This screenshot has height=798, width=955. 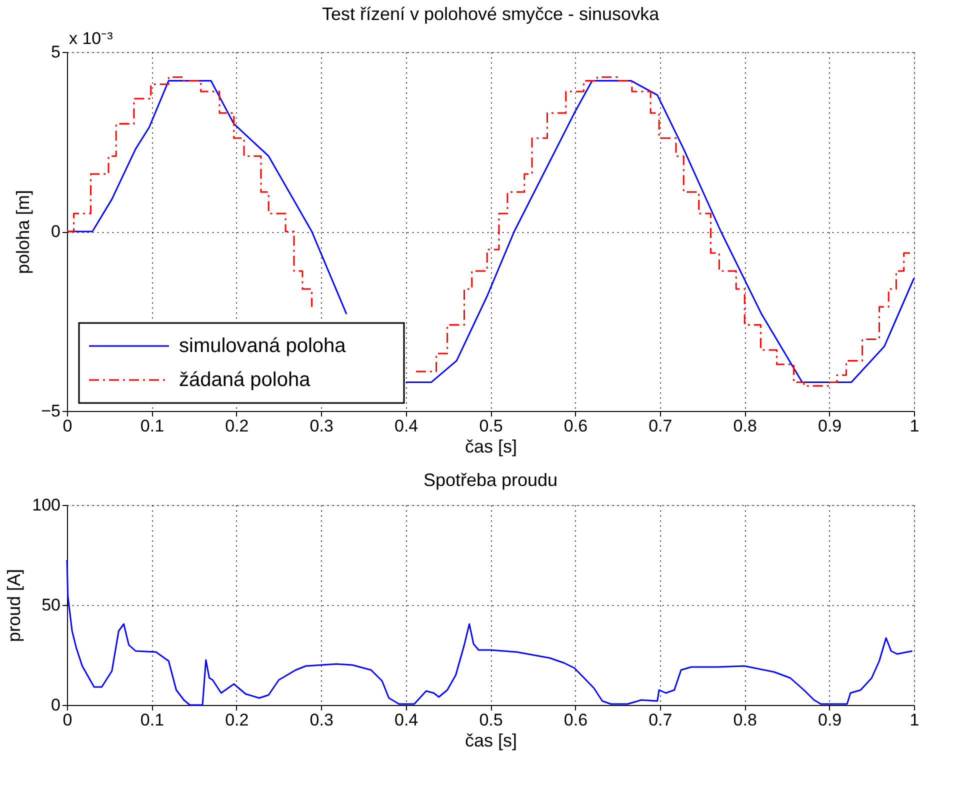 I want to click on y-tick-label: −5, so click(x=50, y=411).